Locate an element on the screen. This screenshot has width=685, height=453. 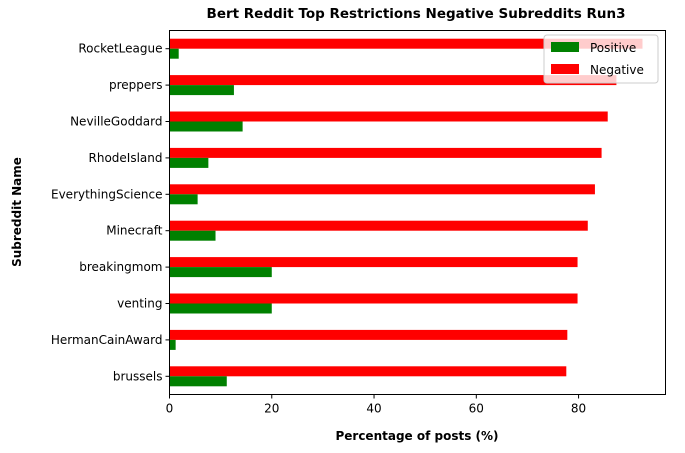
x-tick-label-20: 20 is located at coordinates (271, 409).